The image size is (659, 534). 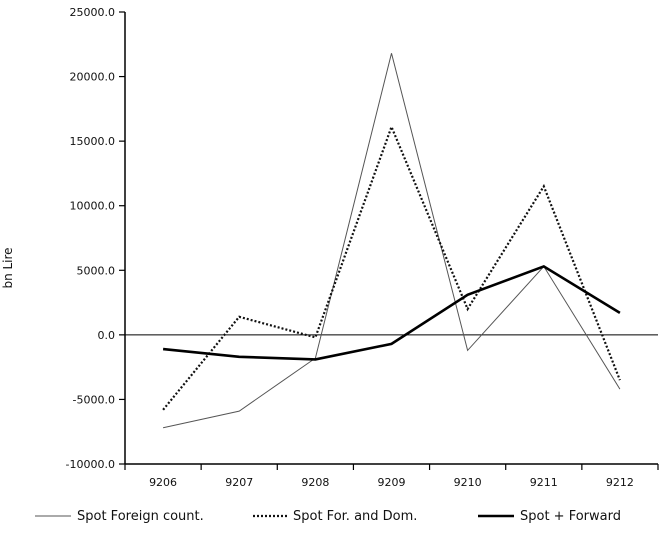 What do you see at coordinates (93, 77) in the screenshot?
I see `y-tick-label: 20000.0` at bounding box center [93, 77].